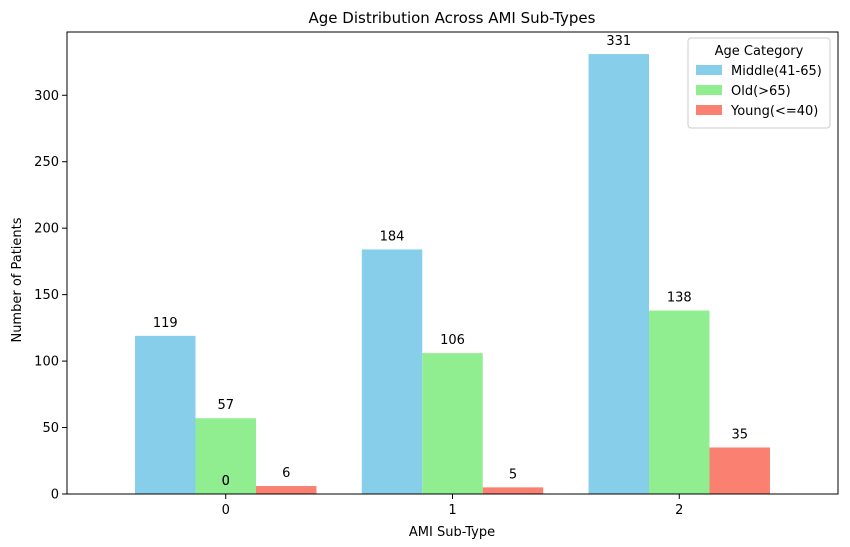 Image resolution: width=850 pixels, height=547 pixels. Describe the element at coordinates (618, 41) in the screenshot. I see `data-label-2-0: 331` at that location.